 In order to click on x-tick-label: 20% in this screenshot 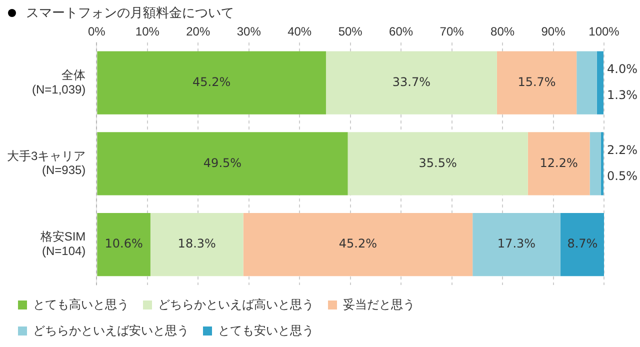, I will do `click(198, 31)`.